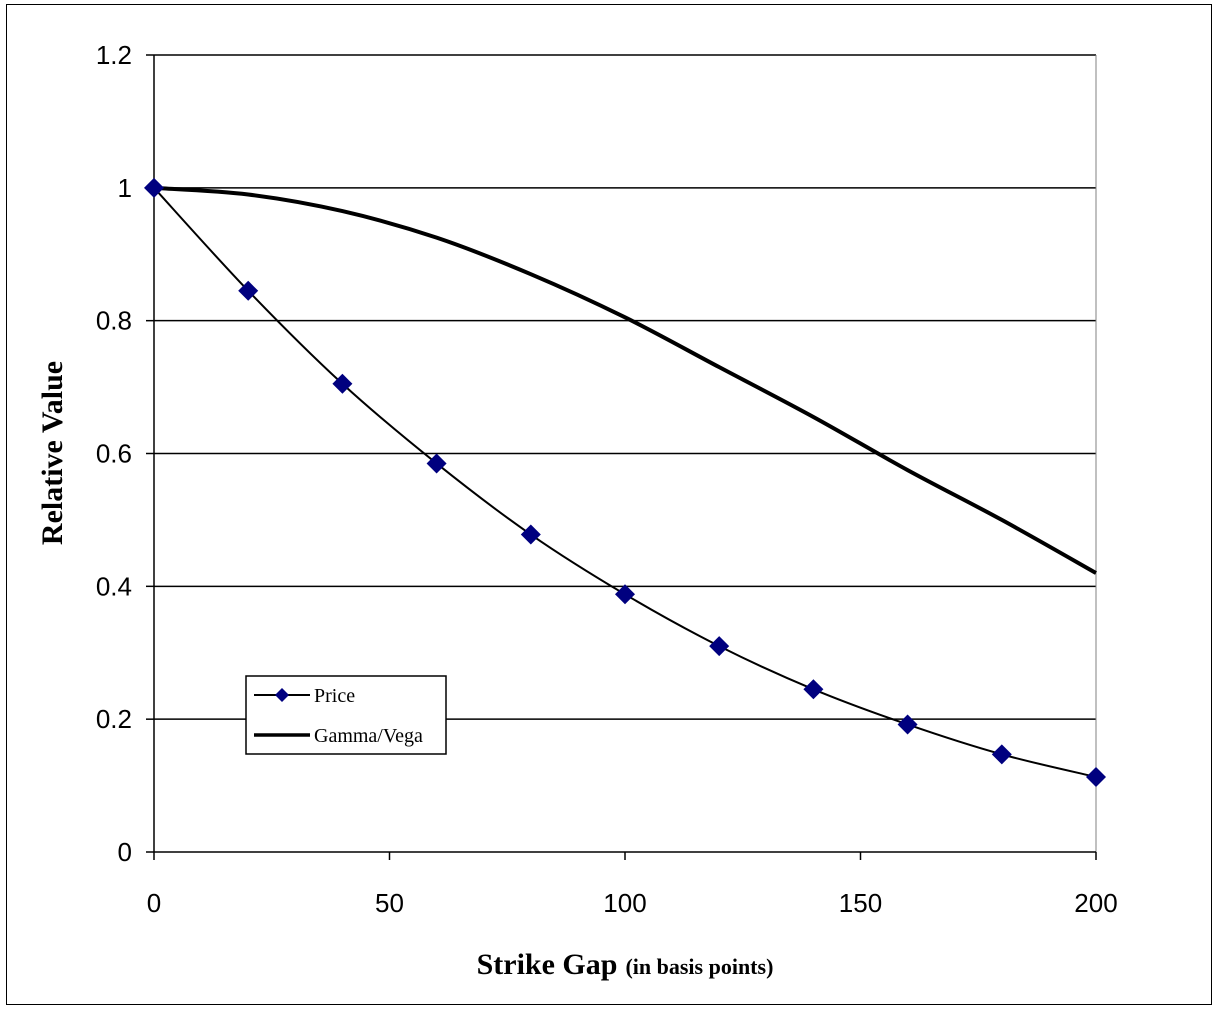 The width and height of the screenshot is (1220, 1011). Describe the element at coordinates (368, 736) in the screenshot. I see `legend-gamma-vega-label: Gamma/Vega` at that location.